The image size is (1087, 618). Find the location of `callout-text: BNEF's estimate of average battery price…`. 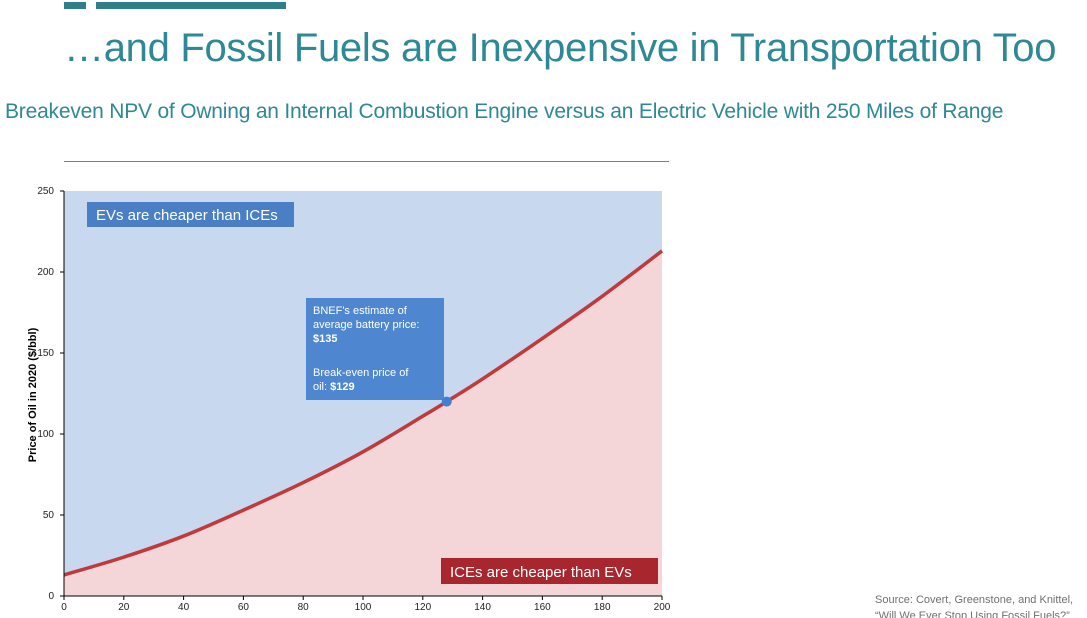

callout-text: BNEF's estimate of average battery price… is located at coordinates (367, 349).